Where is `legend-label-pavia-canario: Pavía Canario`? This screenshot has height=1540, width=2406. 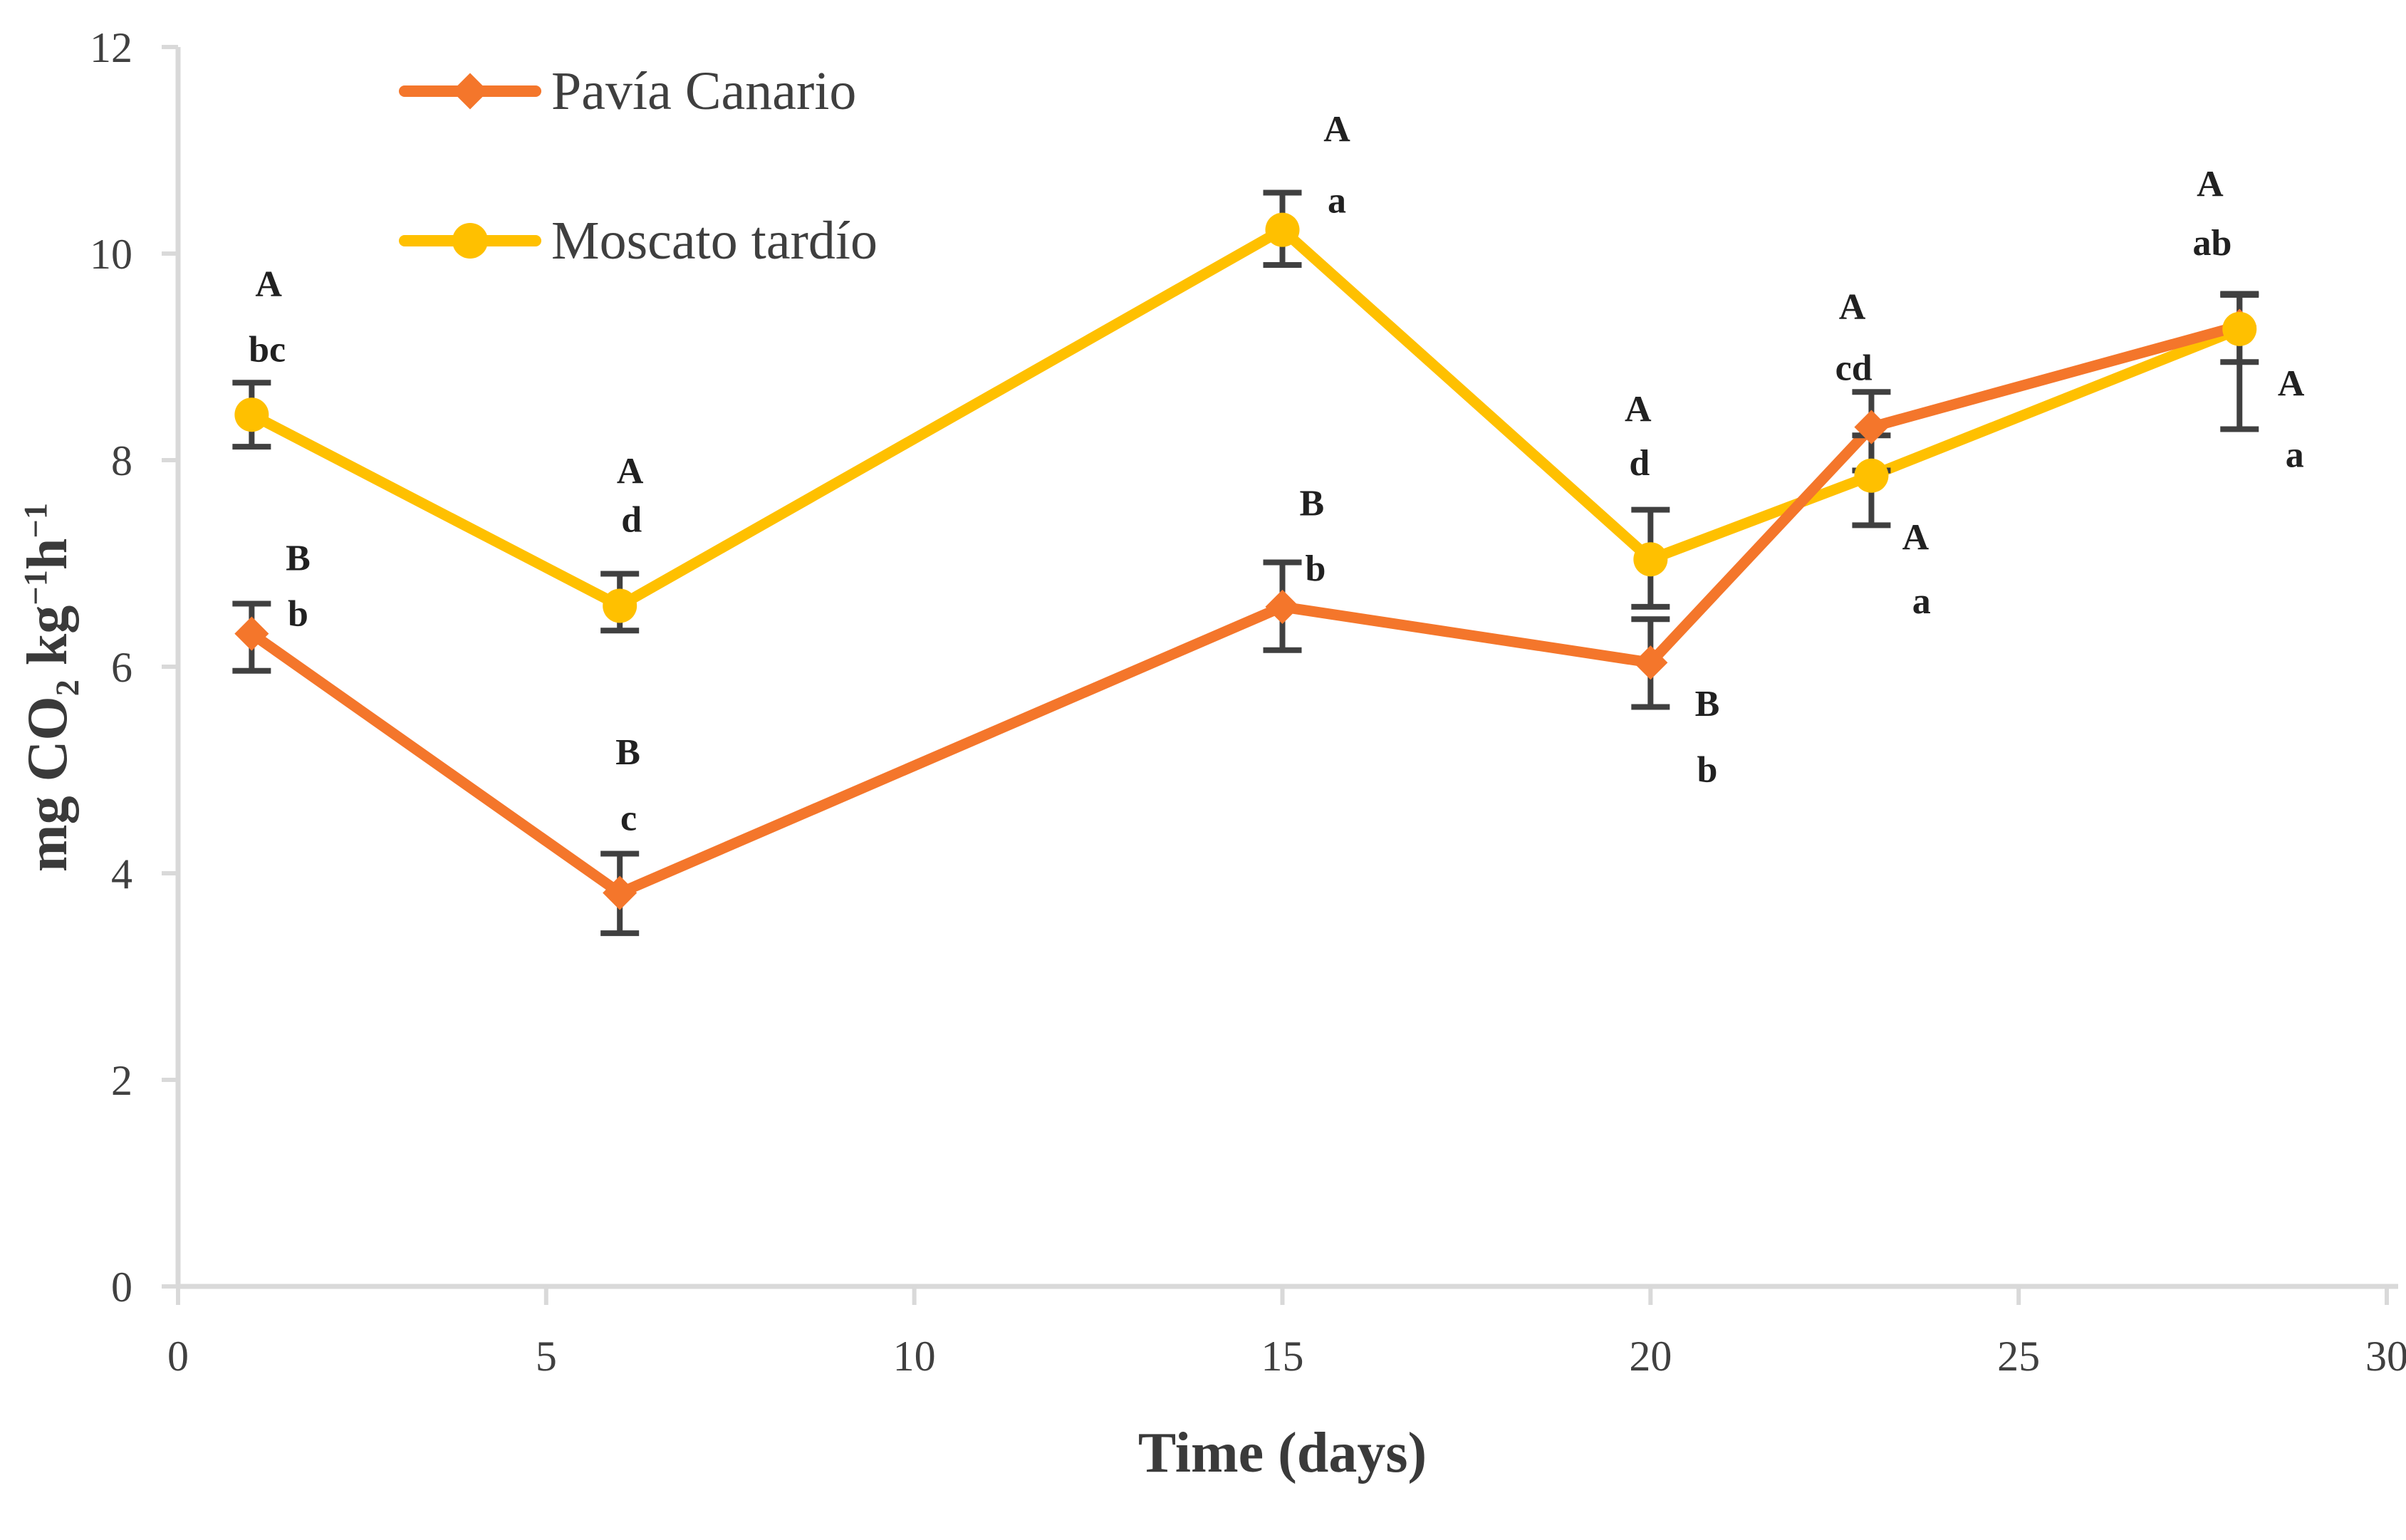 legend-label-pavia-canario: Pavía Canario is located at coordinates (704, 91).